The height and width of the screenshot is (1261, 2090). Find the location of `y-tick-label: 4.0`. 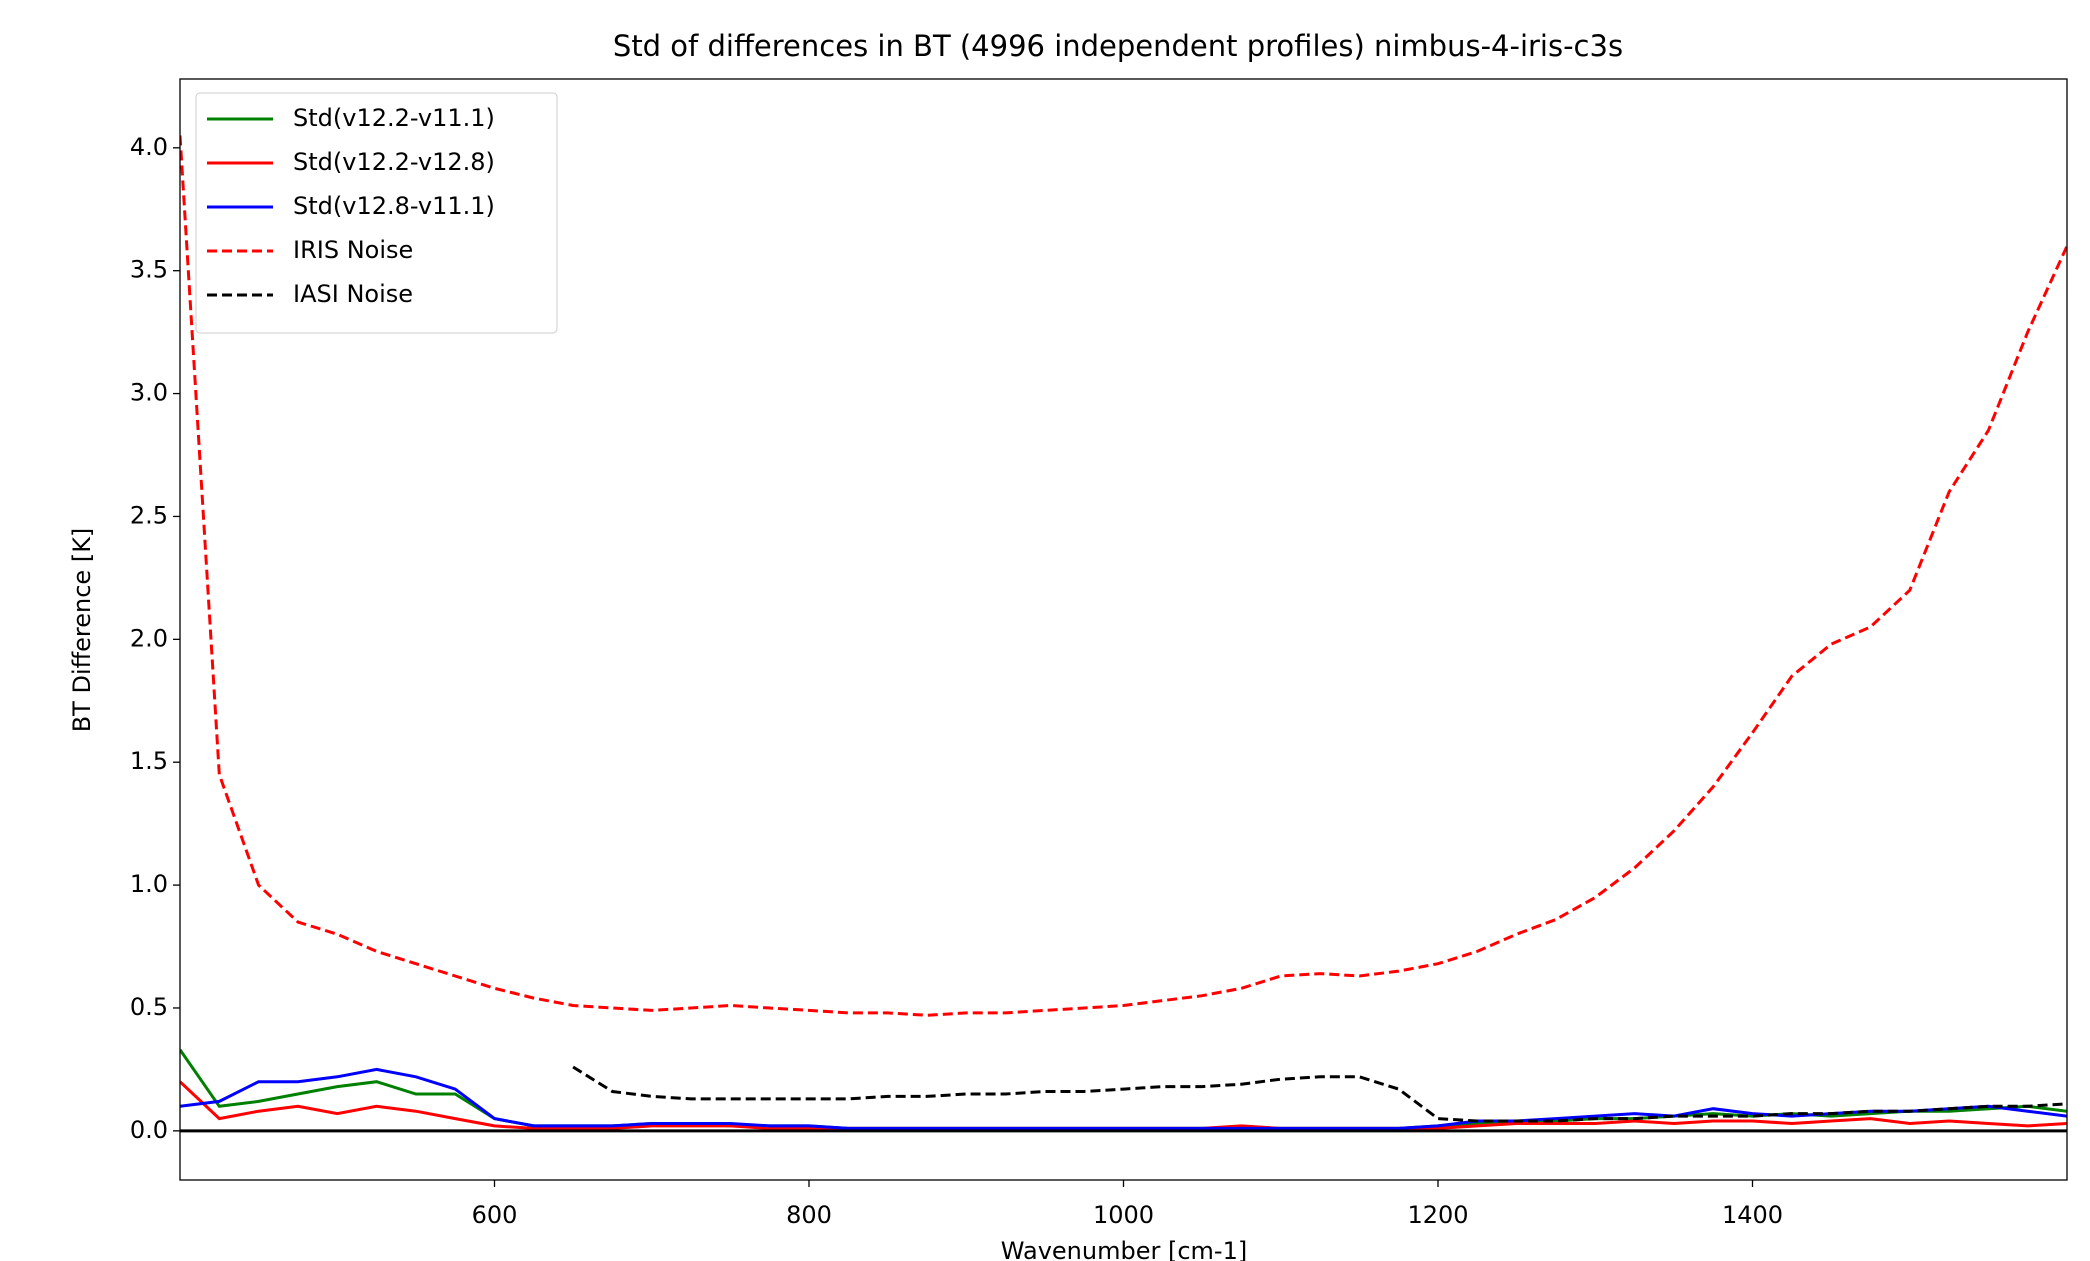

y-tick-label: 4.0 is located at coordinates (149, 147).